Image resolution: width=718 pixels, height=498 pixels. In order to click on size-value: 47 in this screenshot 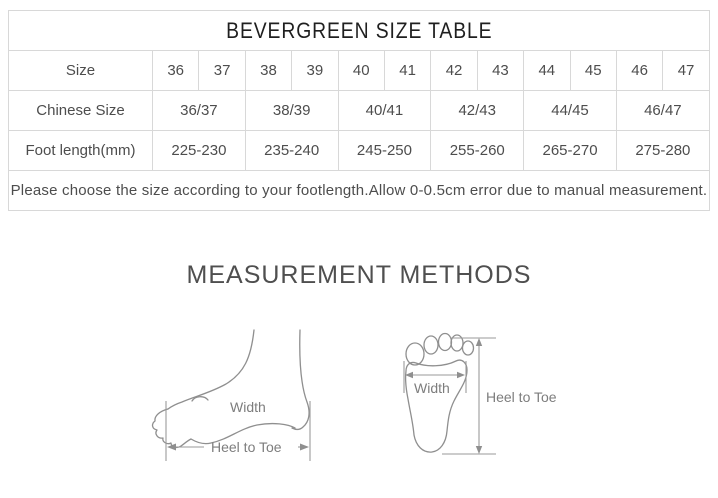, I will do `click(686, 70)`.